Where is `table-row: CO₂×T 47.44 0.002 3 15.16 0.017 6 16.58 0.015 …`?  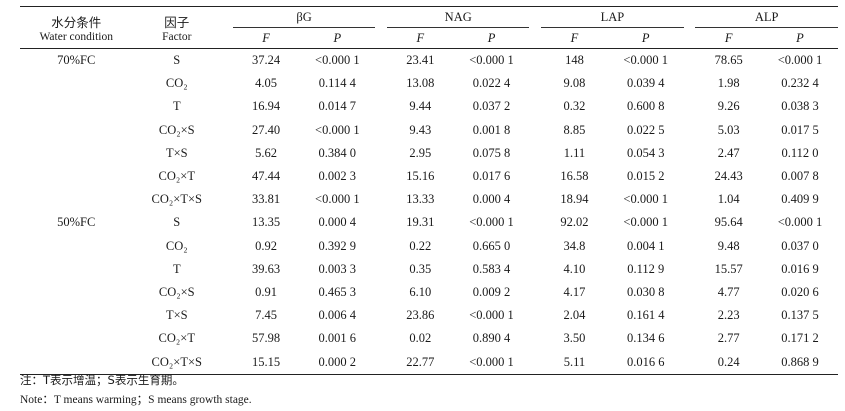
table-row: CO₂×T 47.44 0.002 3 15.16 0.017 6 16.58 0.015 … is located at coordinates (429, 176).